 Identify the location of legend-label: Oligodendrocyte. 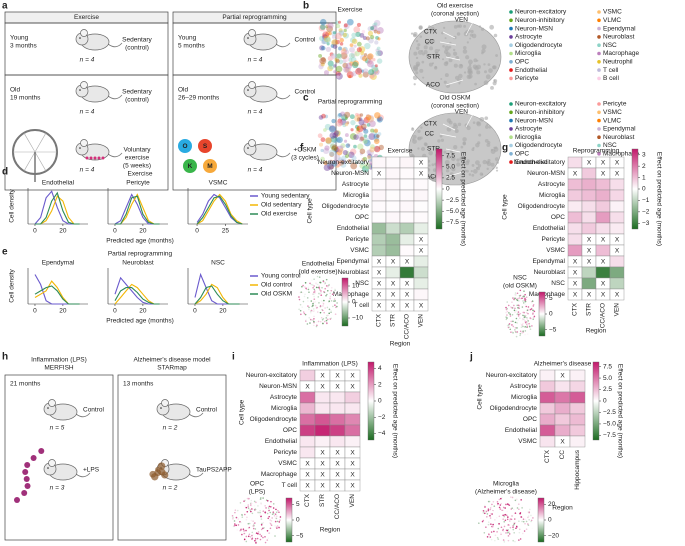
(539, 45).